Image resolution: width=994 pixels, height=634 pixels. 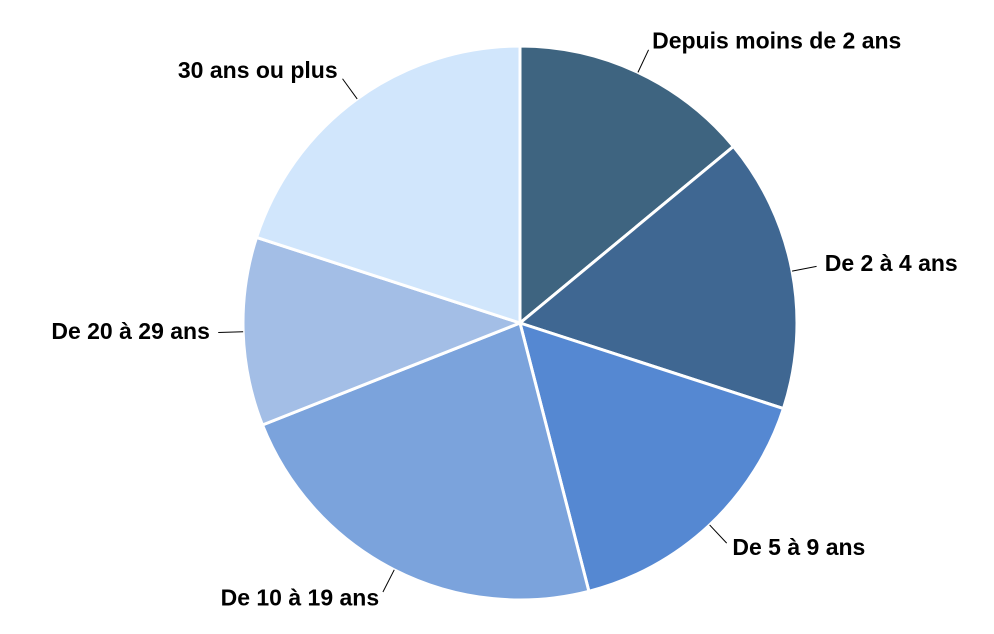 What do you see at coordinates (798, 547) in the screenshot?
I see `slice-label: De 5 à 9 ans` at bounding box center [798, 547].